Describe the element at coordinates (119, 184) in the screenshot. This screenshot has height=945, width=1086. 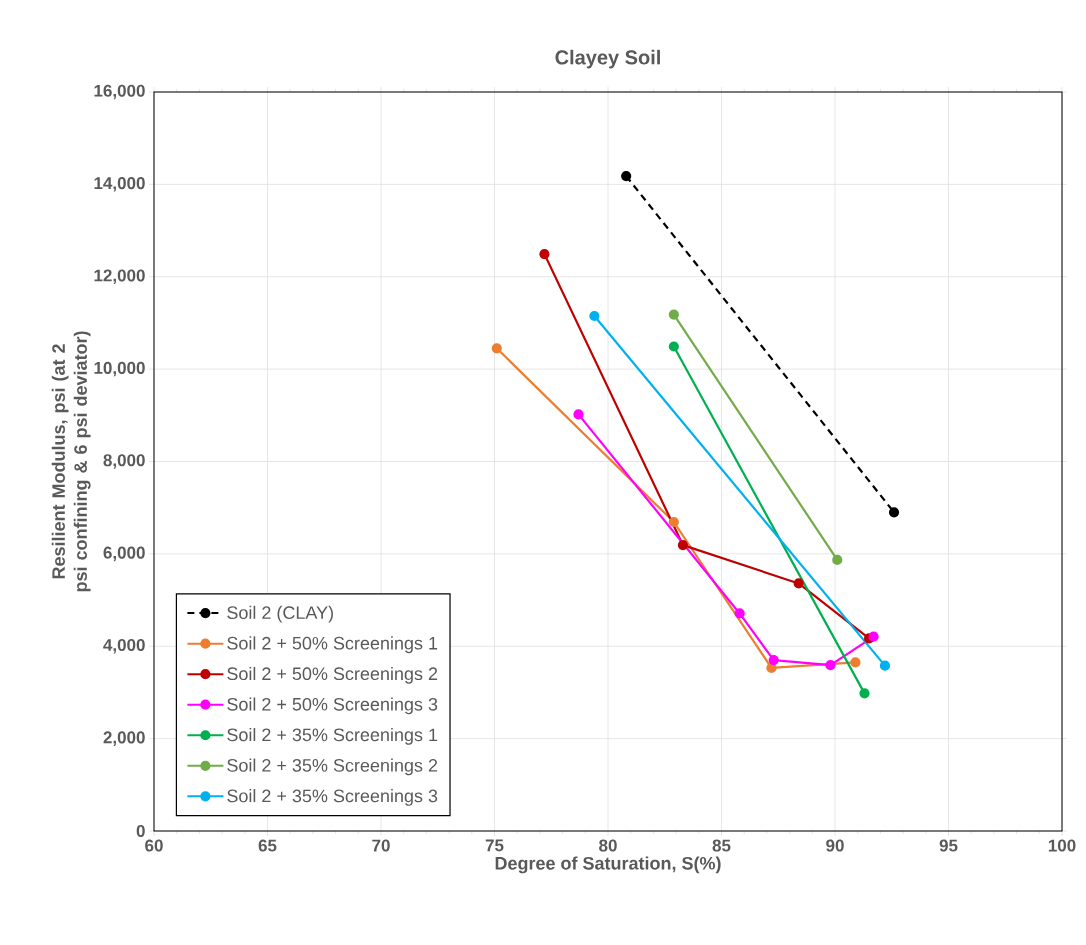
I see `y-tick-label: 14,000` at that location.